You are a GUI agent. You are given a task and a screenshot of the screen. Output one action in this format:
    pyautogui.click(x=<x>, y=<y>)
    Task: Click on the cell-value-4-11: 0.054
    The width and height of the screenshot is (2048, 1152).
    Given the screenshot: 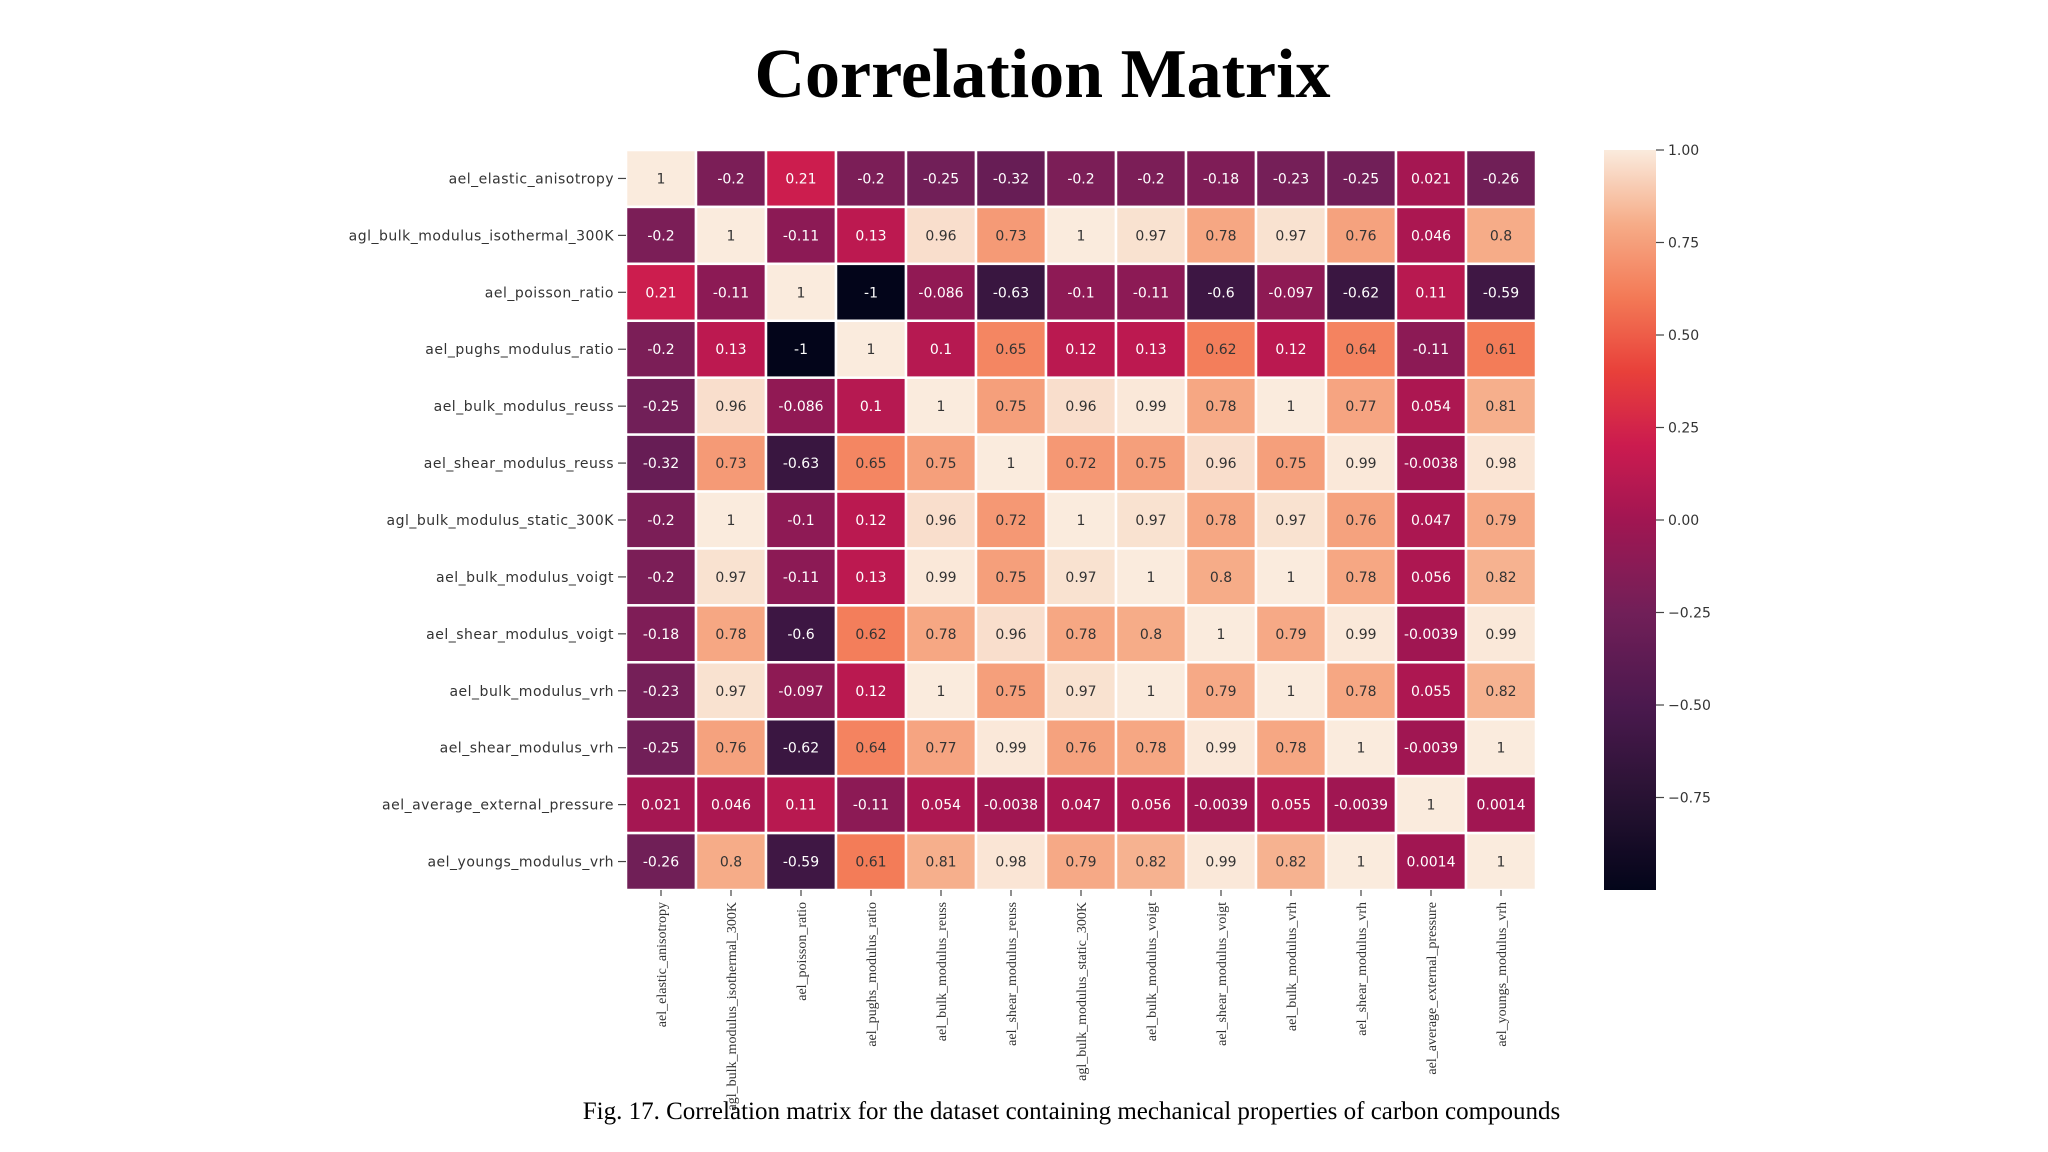 What is the action you would take?
    pyautogui.click(x=1431, y=407)
    